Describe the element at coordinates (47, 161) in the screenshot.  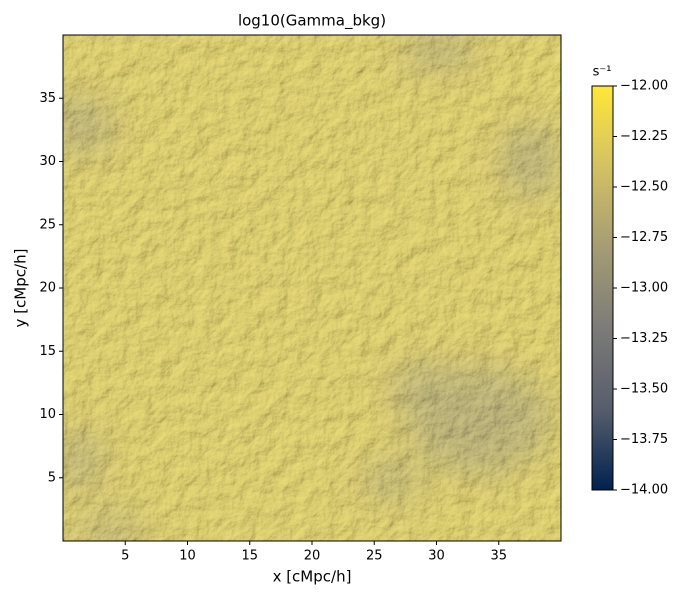
I see `y-tick-label: 30` at that location.